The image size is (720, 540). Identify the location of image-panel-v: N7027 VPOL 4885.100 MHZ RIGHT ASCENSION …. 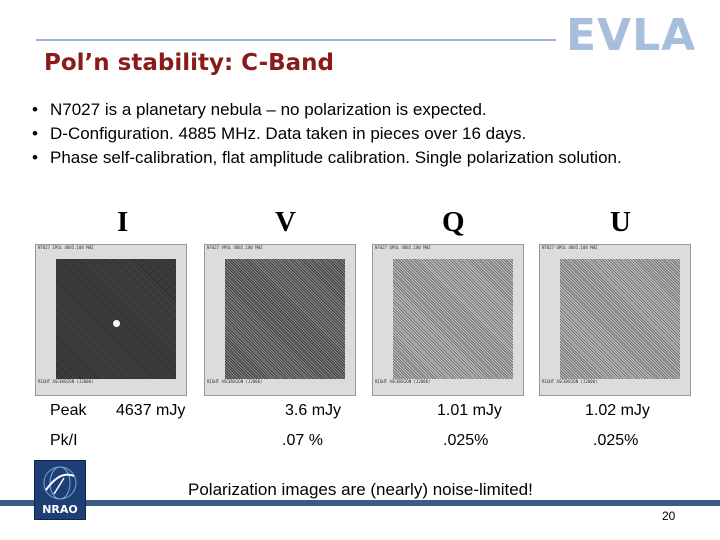
(280, 320).